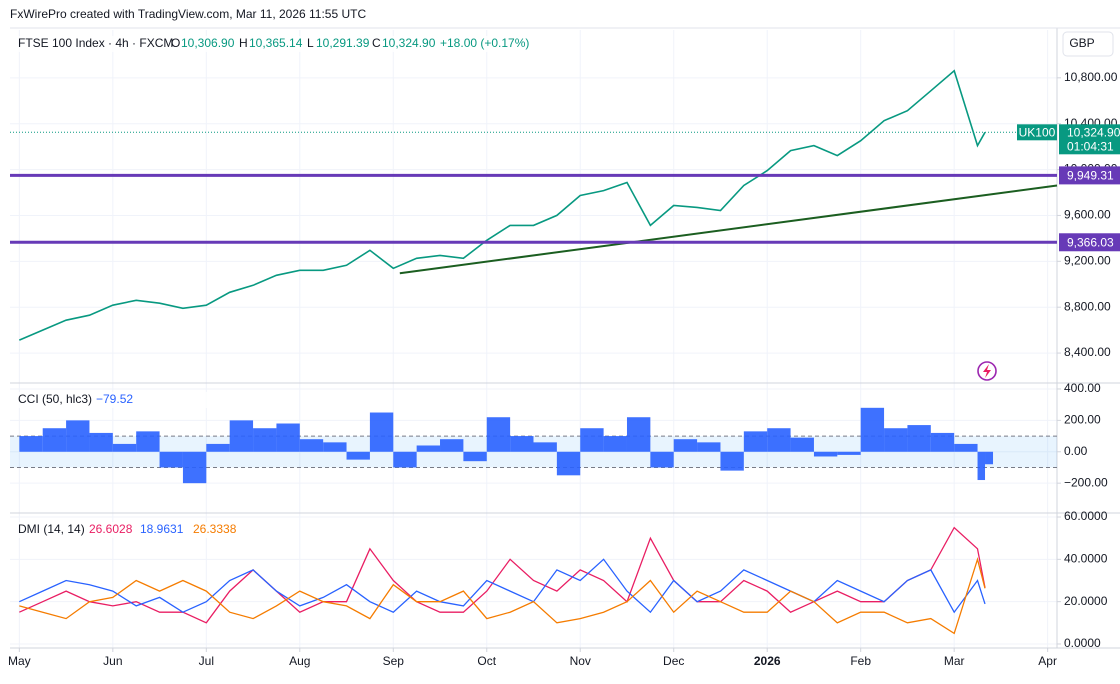 The width and height of the screenshot is (1120, 684). Describe the element at coordinates (95, 43) in the screenshot. I see `legend-title: FTSE 100 Index · 4h · FXCM` at that location.